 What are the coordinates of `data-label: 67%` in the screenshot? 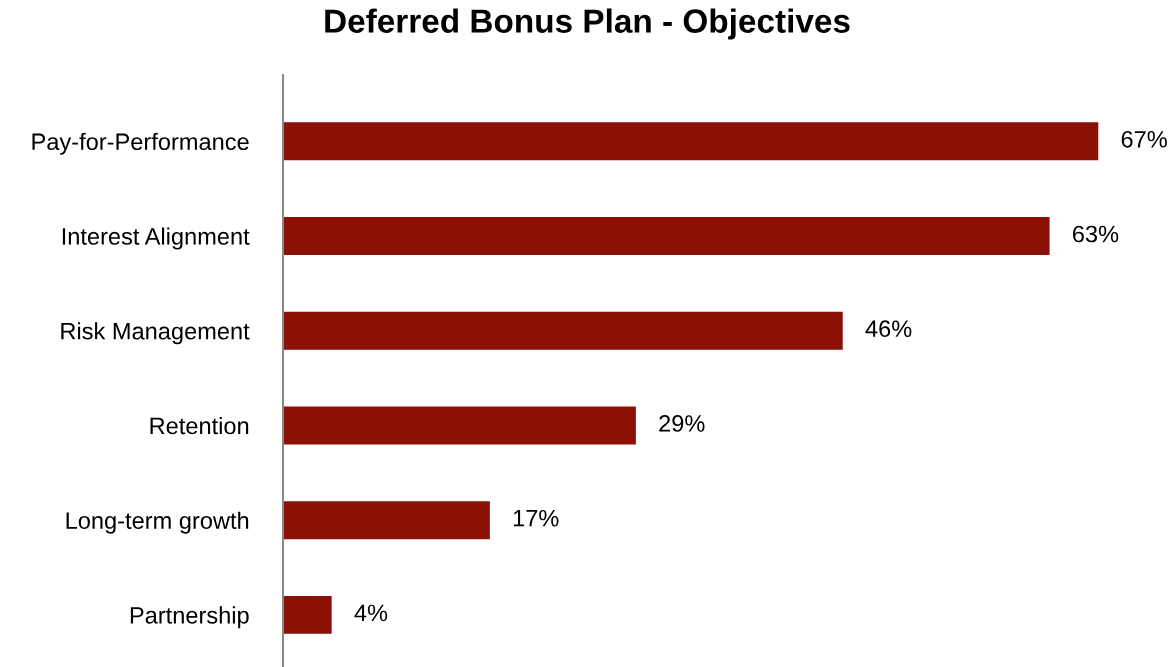 It's located at (1144, 139).